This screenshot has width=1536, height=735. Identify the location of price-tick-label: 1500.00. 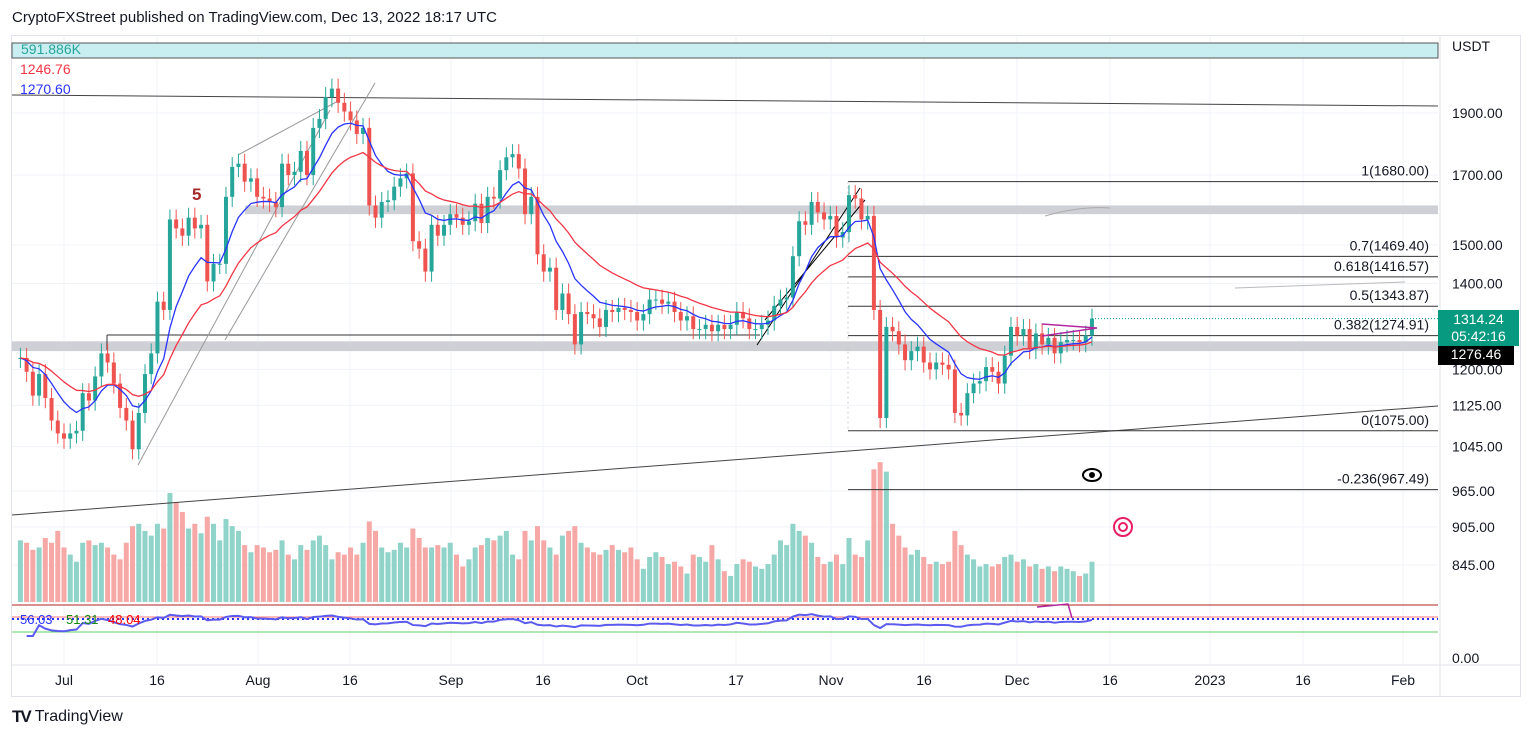
(1477, 245).